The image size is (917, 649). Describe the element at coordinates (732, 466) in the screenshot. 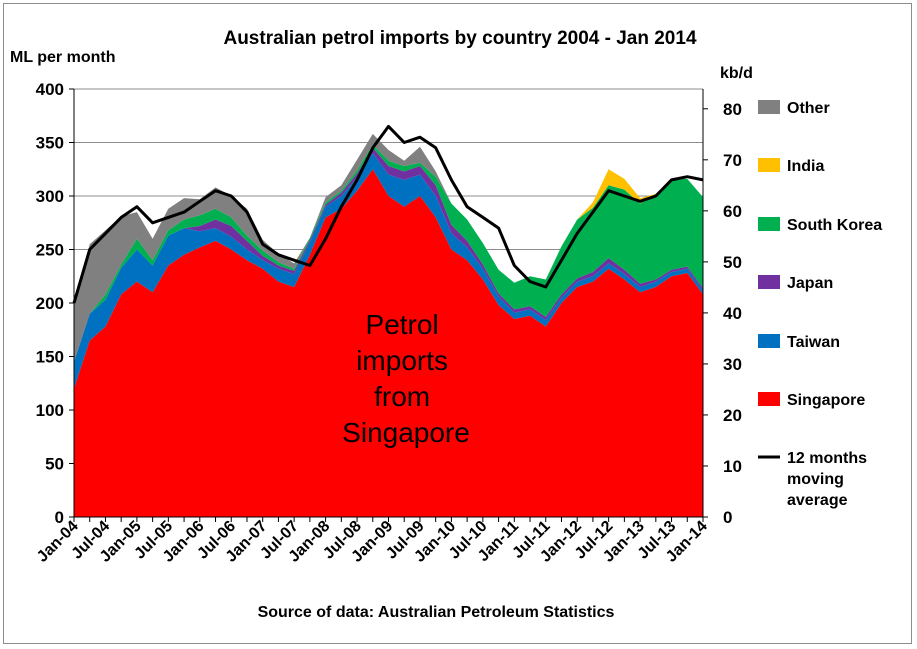

I see `y2-tick-label: 10` at that location.